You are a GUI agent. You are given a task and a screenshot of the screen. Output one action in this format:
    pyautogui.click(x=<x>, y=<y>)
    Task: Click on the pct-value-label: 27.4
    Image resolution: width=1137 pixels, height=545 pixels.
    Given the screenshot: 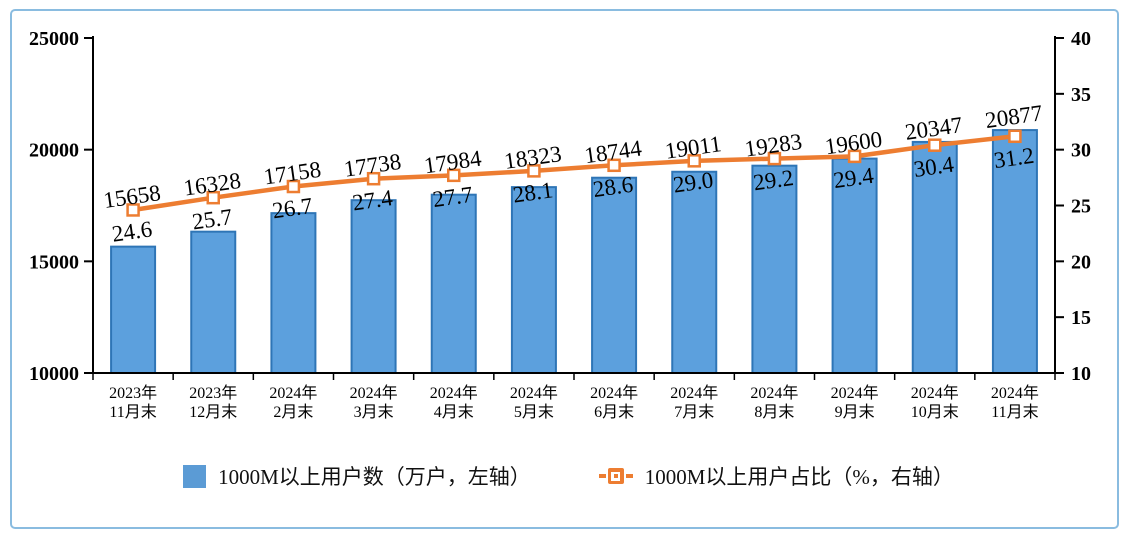 What is the action you would take?
    pyautogui.click(x=373, y=200)
    